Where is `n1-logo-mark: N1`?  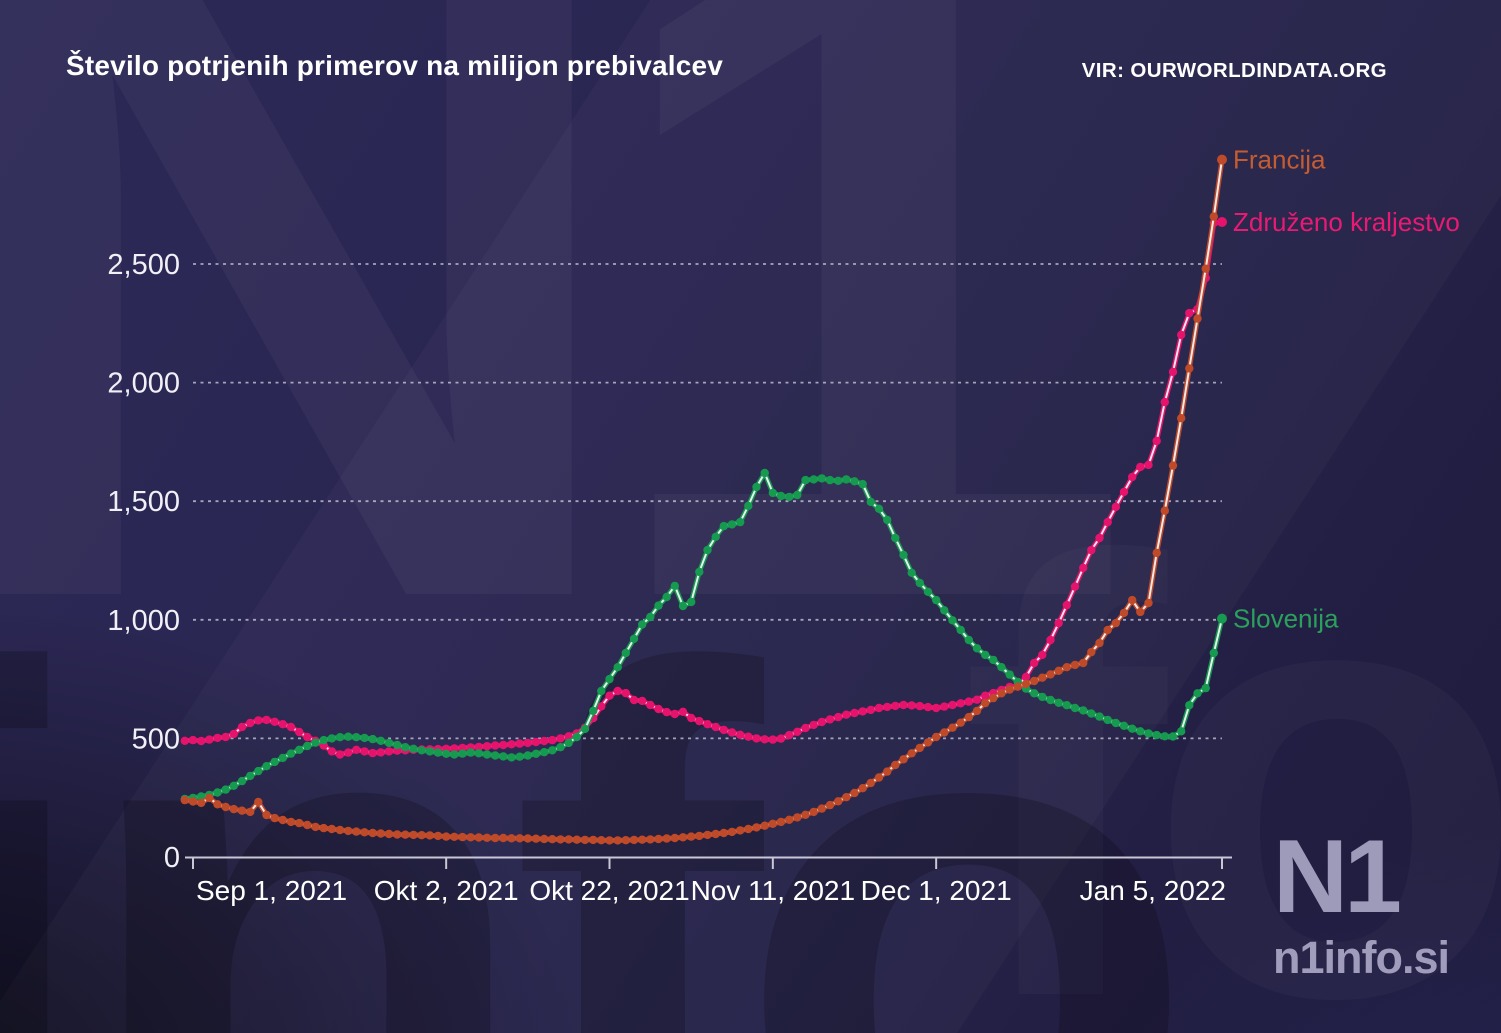
n1-logo-mark: N1 is located at coordinates (1337, 877).